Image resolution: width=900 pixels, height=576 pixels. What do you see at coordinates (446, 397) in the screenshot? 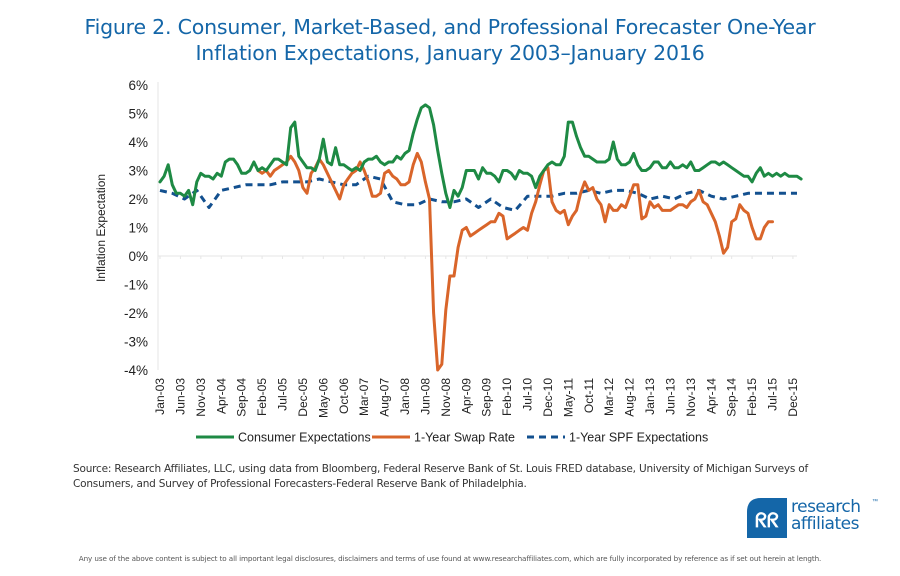
I see `x-tick-label: Nov-08` at bounding box center [446, 397].